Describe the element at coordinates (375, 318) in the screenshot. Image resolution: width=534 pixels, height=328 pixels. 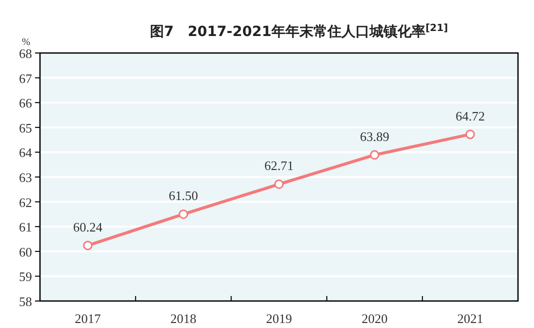
I see `x-tick-label: 2020` at that location.